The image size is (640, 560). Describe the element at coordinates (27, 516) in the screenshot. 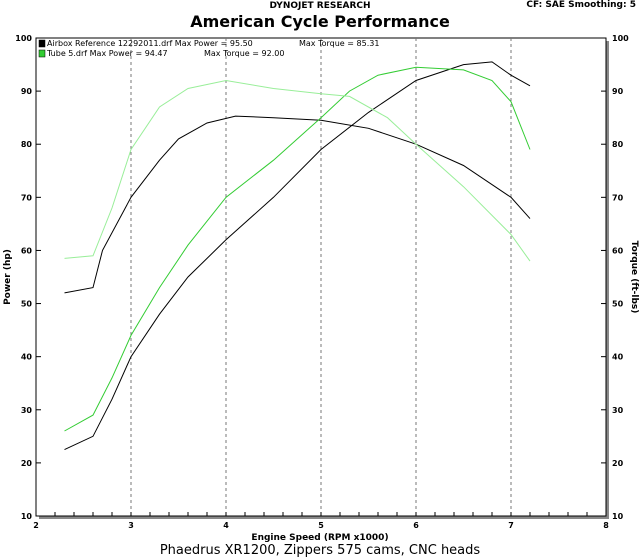

I see `y-tick-label: 10` at that location.